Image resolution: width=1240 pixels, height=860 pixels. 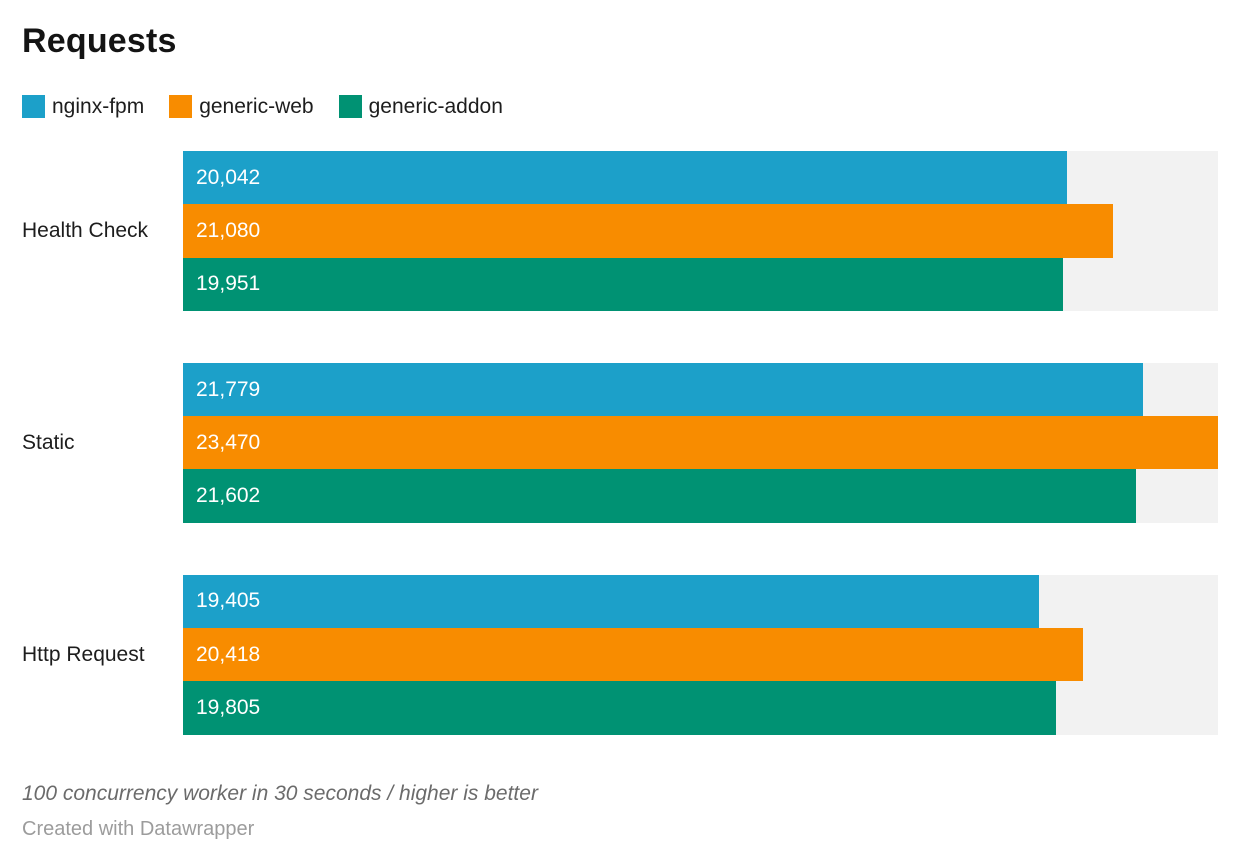 I want to click on bar-track: 21,080, so click(x=700, y=231).